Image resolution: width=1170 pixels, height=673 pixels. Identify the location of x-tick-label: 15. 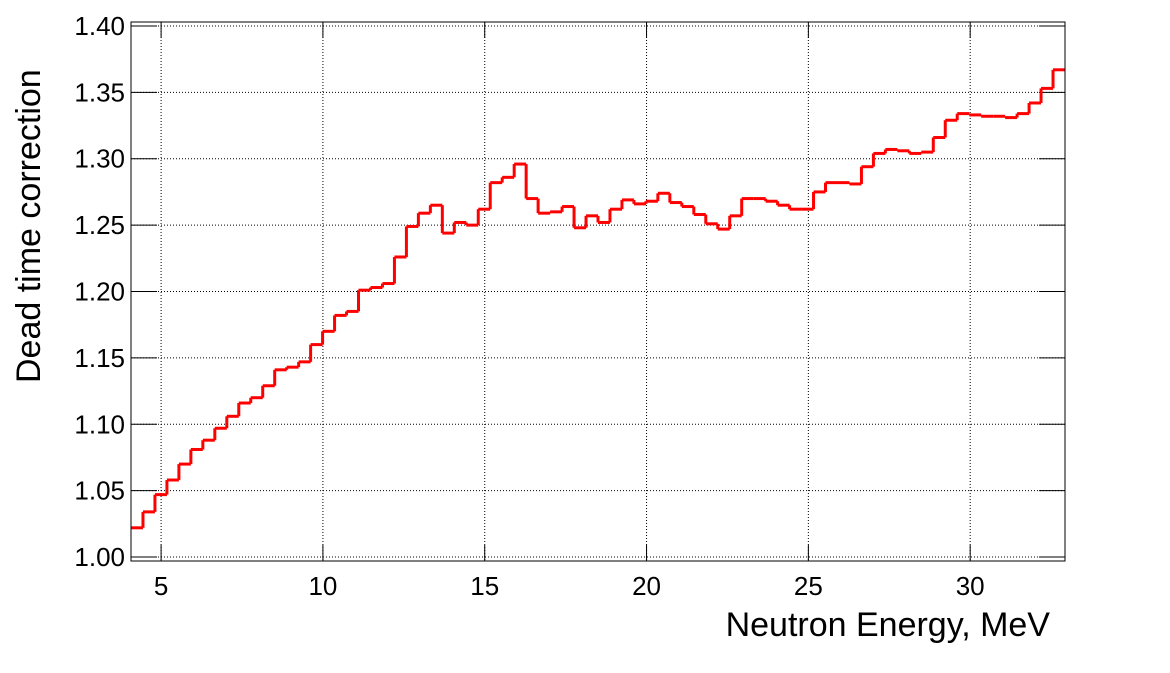
(484, 586).